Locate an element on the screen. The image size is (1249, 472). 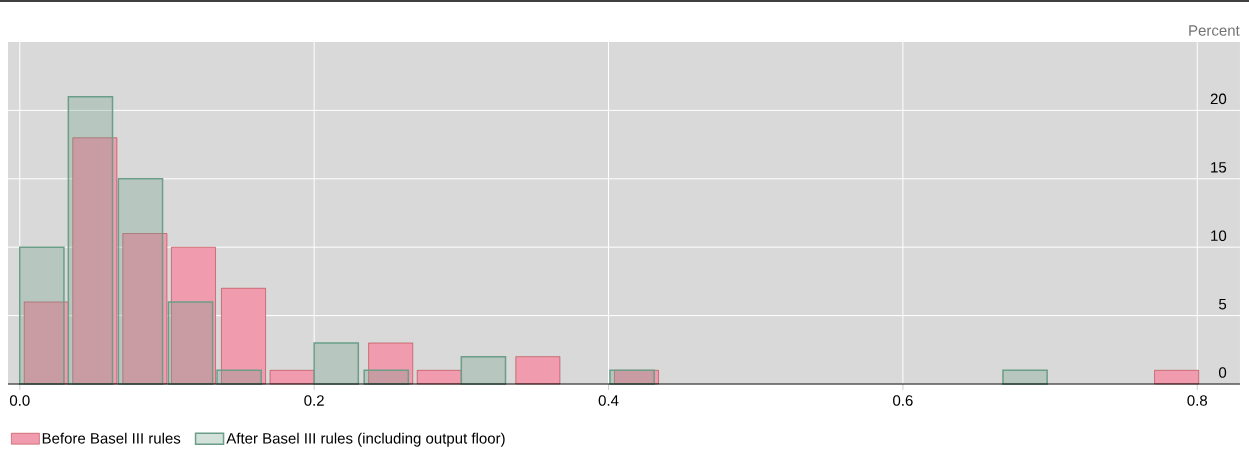
y-tick-label: 0 is located at coordinates (1223, 372).